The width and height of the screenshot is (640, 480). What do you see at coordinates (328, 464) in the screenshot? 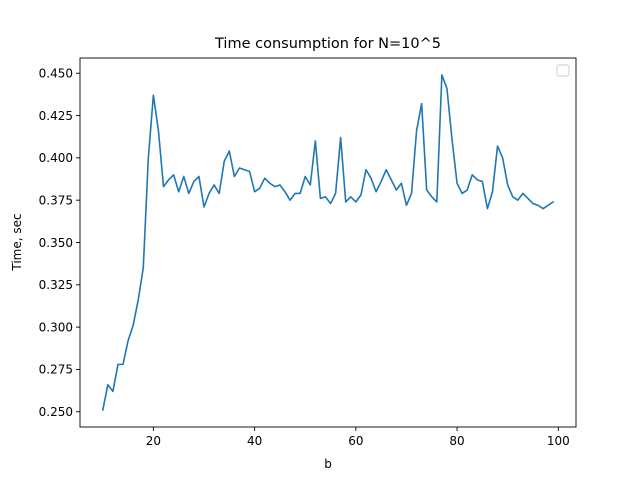
I see `x-axis-label: b` at bounding box center [328, 464].